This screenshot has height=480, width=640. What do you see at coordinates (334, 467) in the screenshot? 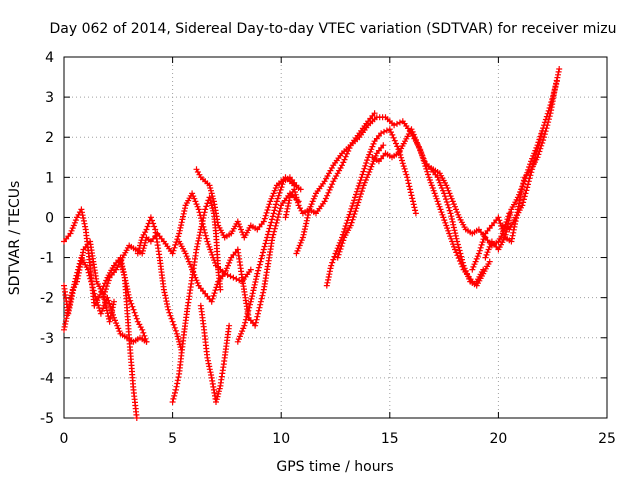
I see `x-axis-label: GPS time / hours` at bounding box center [334, 467].